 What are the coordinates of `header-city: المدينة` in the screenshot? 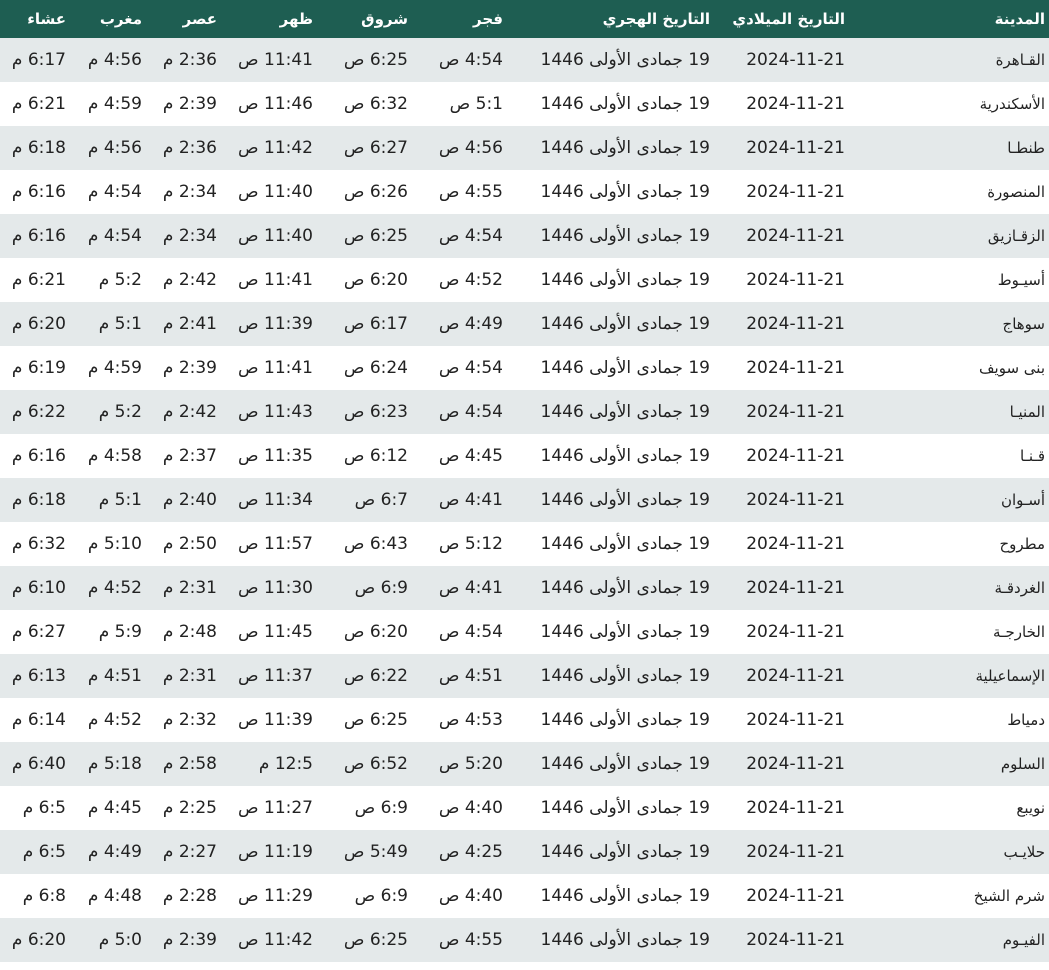 It's located at (949, 19).